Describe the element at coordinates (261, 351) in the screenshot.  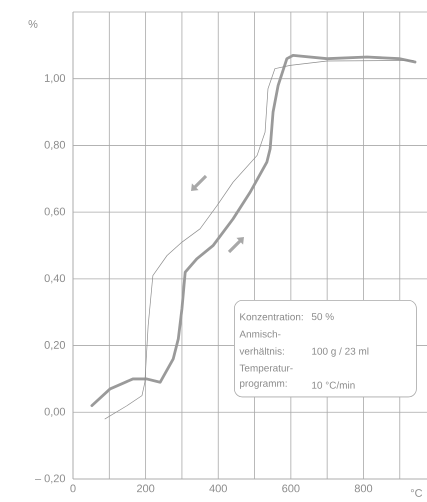
I see `annotation: verhältnis:` at that location.